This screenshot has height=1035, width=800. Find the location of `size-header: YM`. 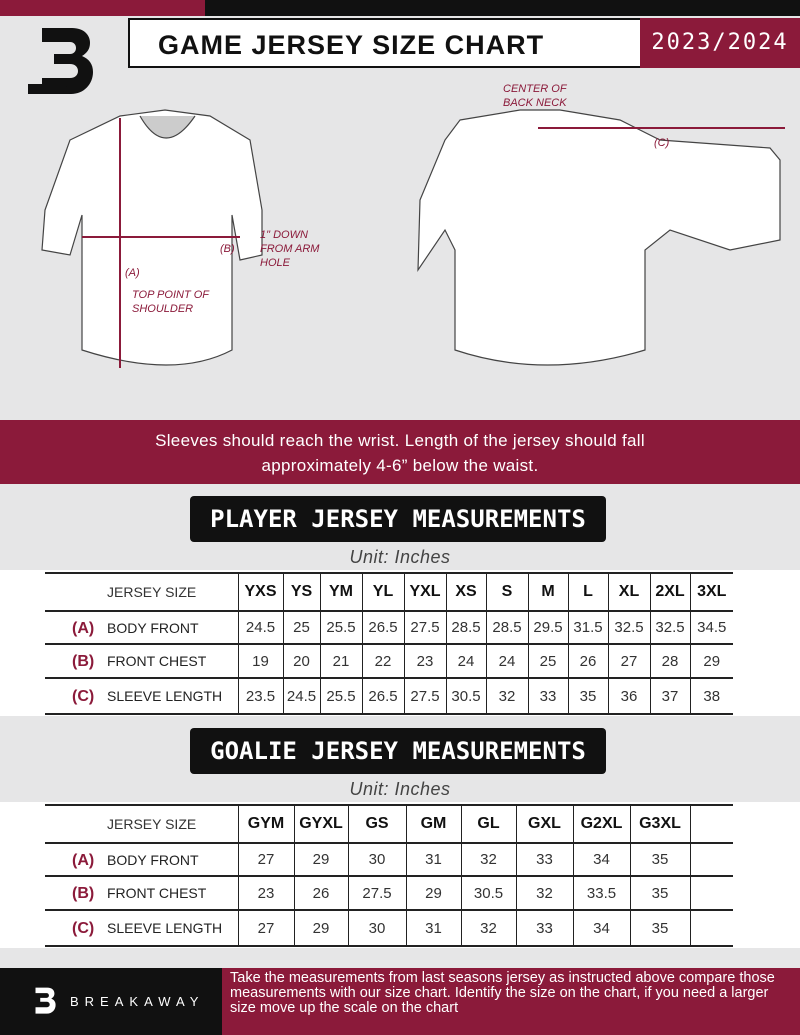

size-header: YM is located at coordinates (340, 592).